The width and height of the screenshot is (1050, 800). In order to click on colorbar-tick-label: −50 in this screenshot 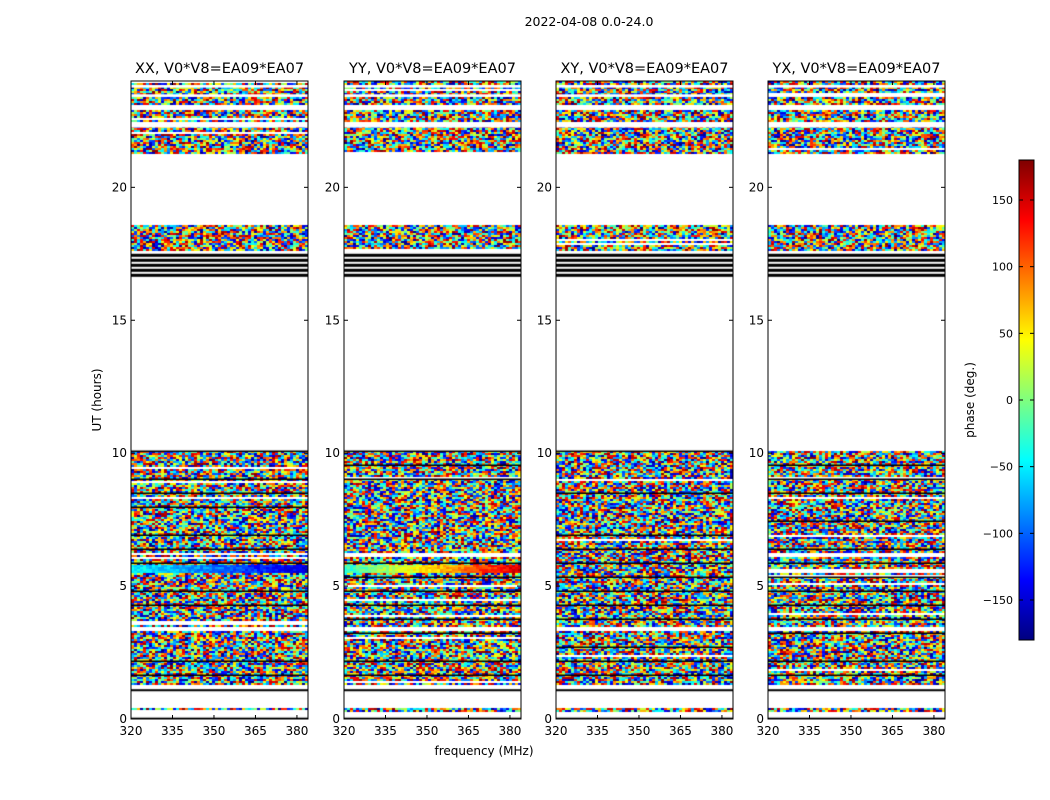, I will do `click(1001, 467)`.